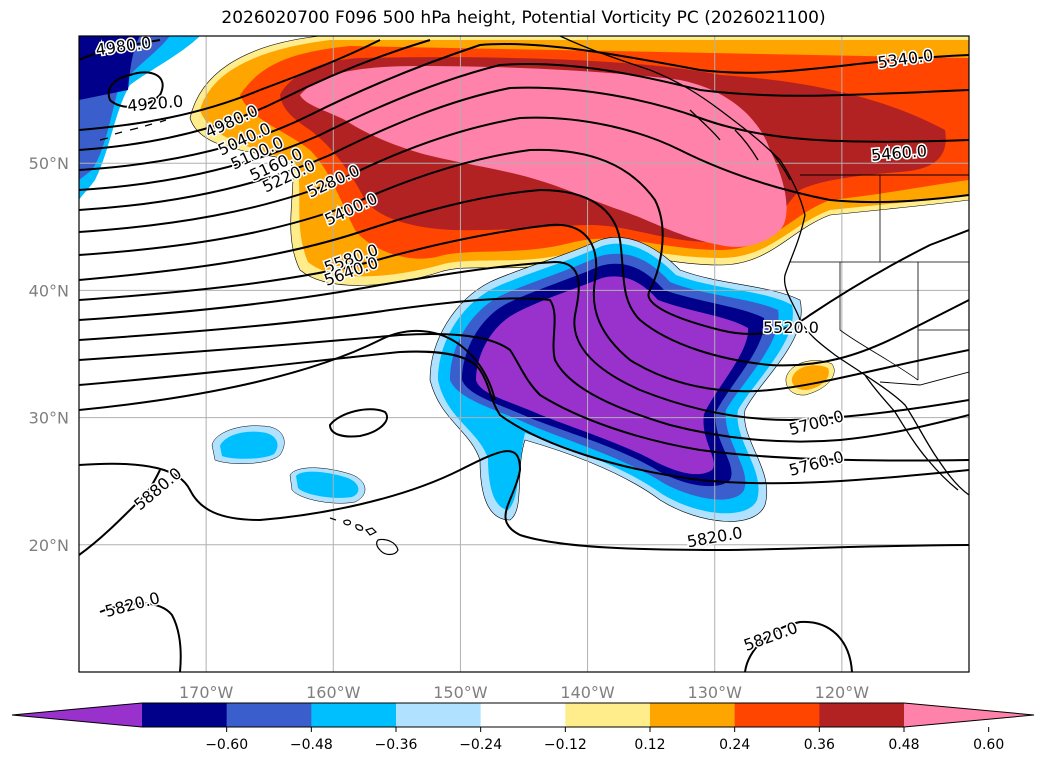 The width and height of the screenshot is (1047, 765). I want to click on border-us-mexico, so click(924, 378).